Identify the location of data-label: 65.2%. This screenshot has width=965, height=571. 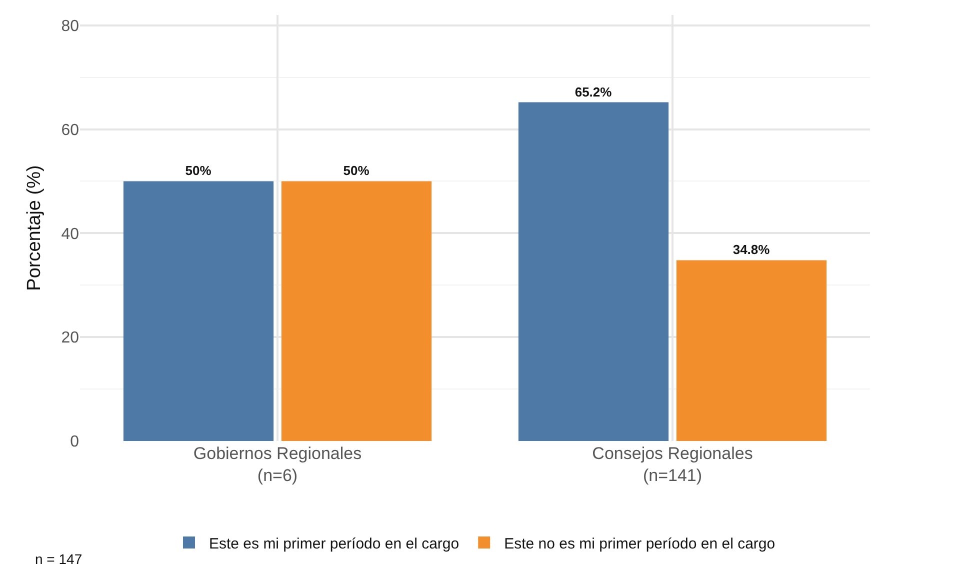
(593, 92).